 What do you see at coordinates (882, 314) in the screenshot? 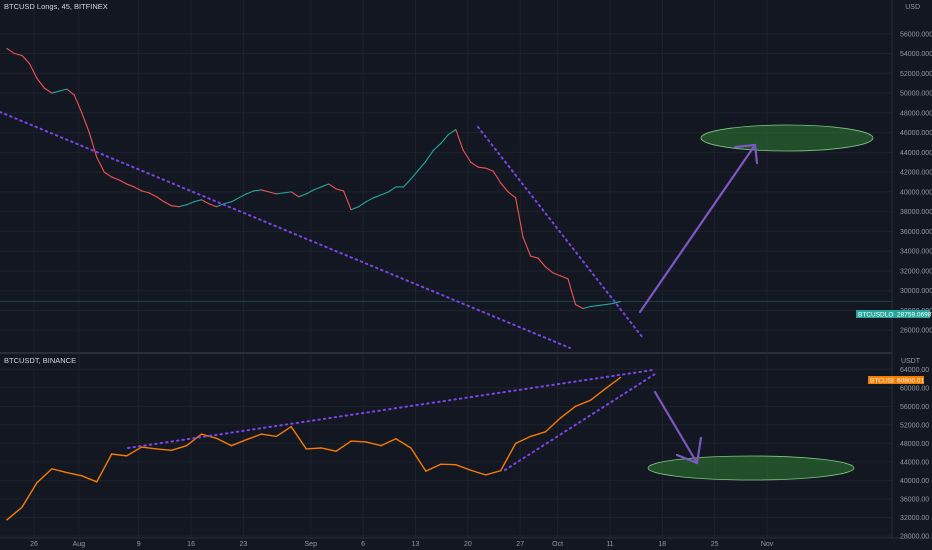
I see `upper-symbol-tag: BTCUSDLONGS` at bounding box center [882, 314].